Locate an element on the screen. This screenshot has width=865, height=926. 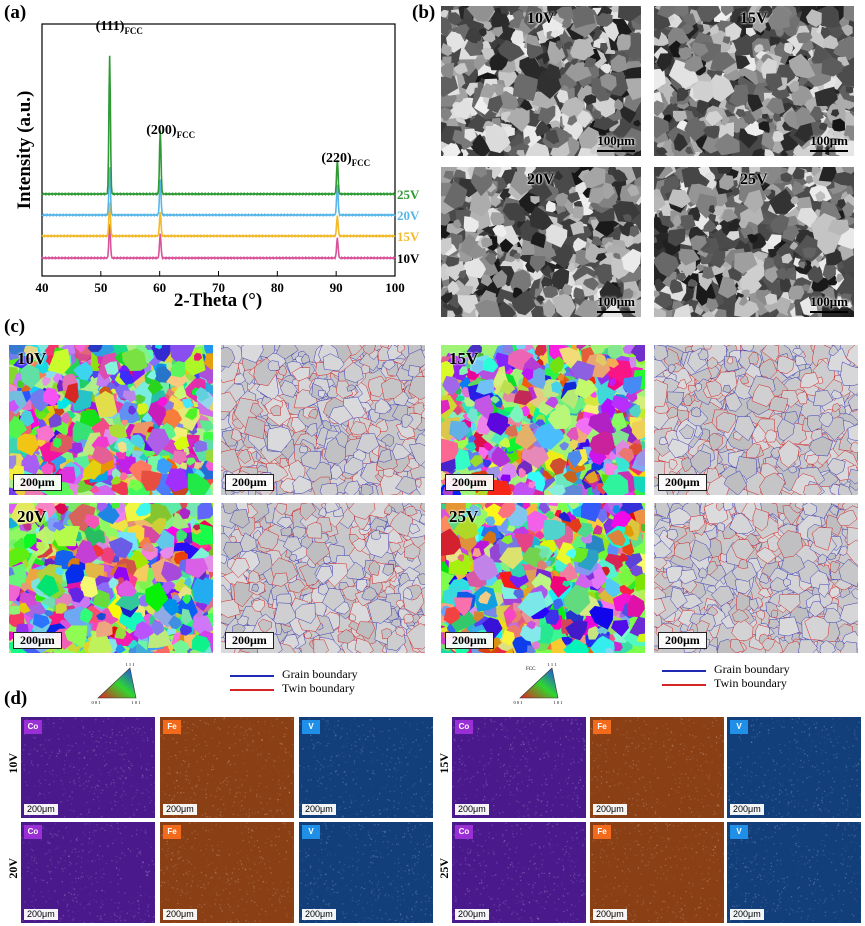
y-axis-label: Intensity (a.u.) is located at coordinates (24, 150).